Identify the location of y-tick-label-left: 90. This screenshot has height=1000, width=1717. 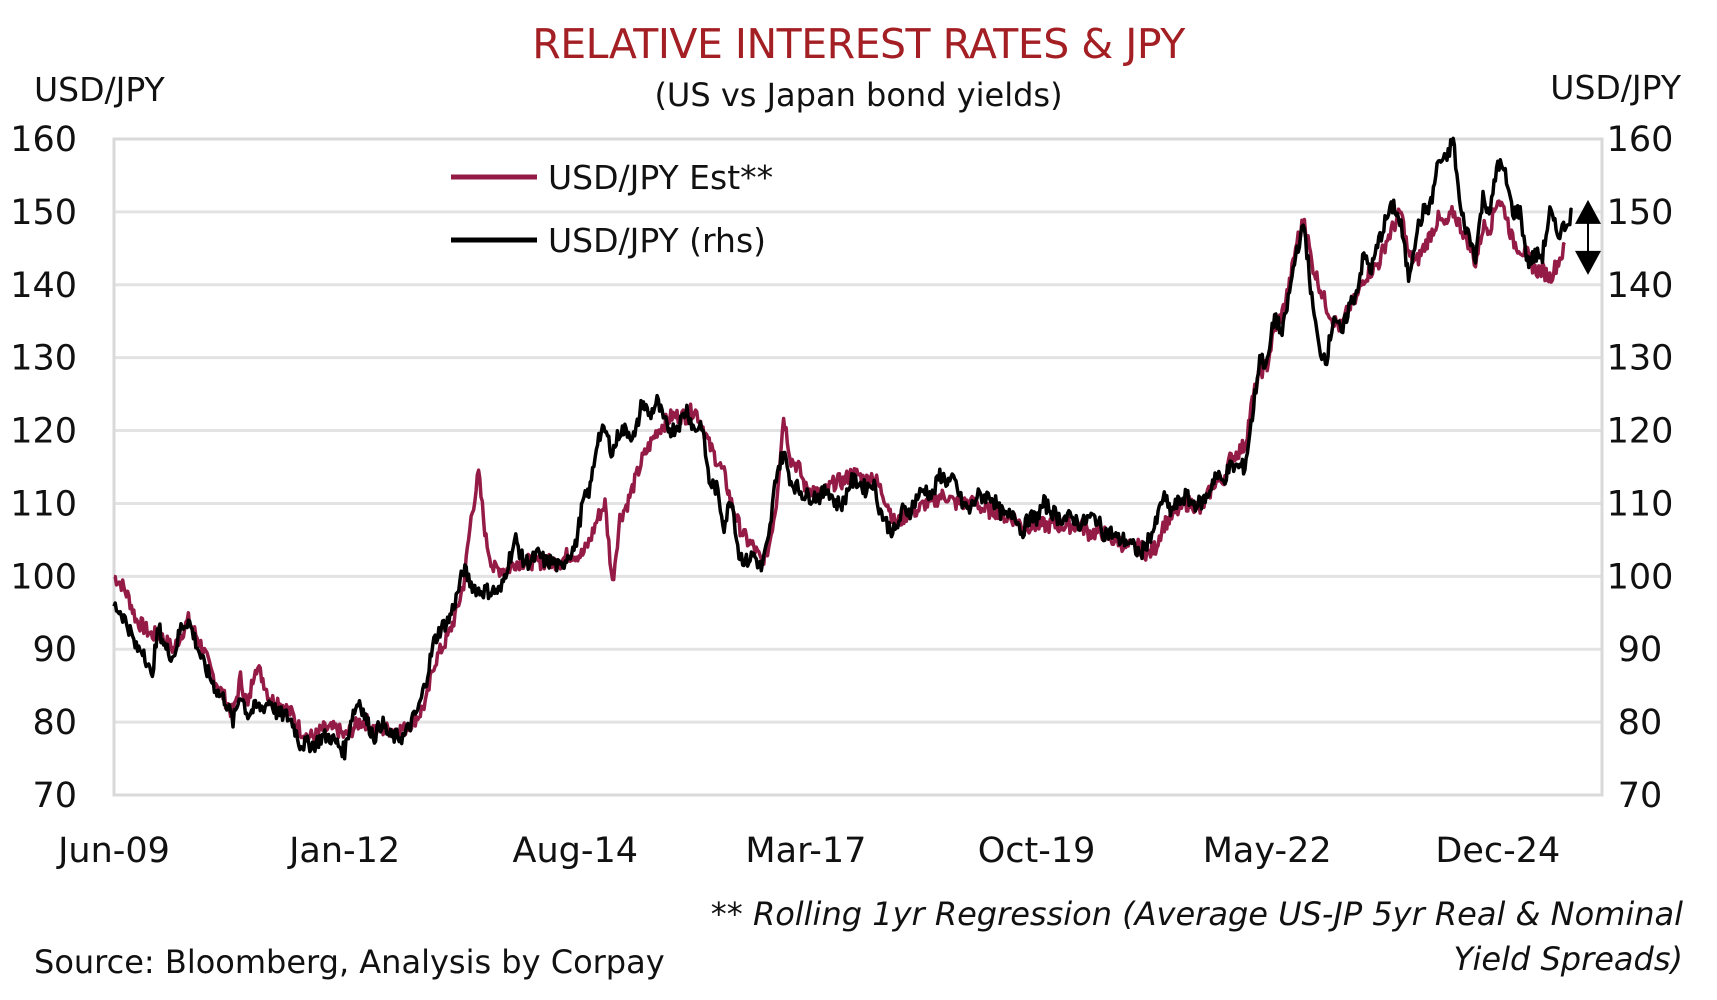
(54, 650).